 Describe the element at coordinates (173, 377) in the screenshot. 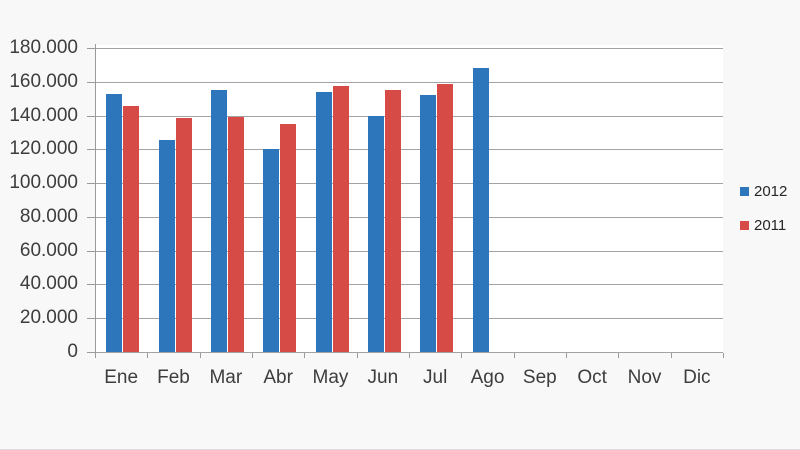

I see `x-axis-label: Feb` at that location.